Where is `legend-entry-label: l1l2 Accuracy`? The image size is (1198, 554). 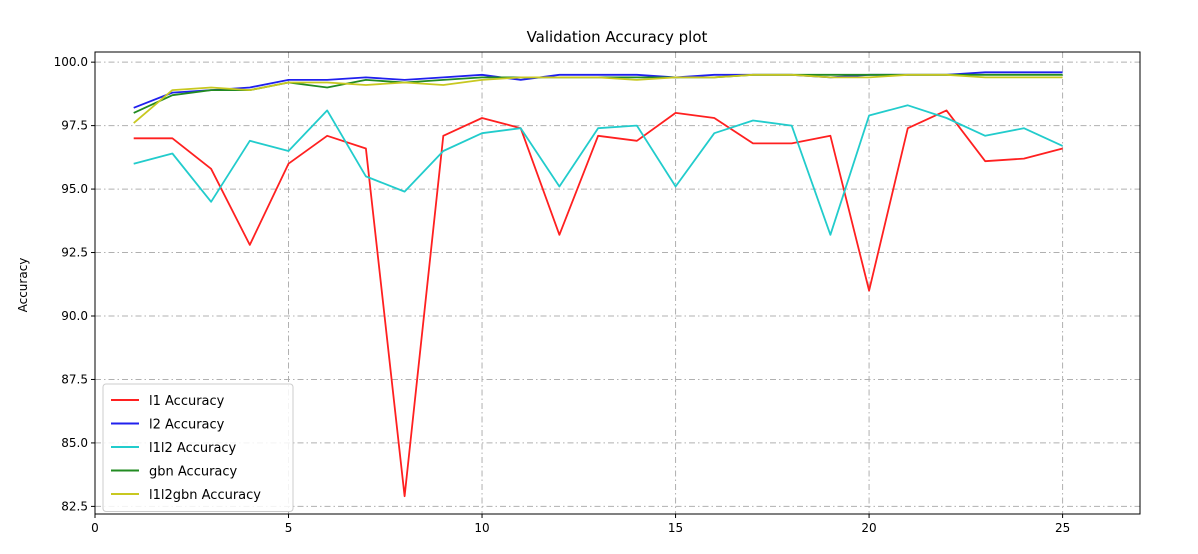 legend-entry-label: l1l2 Accuracy is located at coordinates (193, 448).